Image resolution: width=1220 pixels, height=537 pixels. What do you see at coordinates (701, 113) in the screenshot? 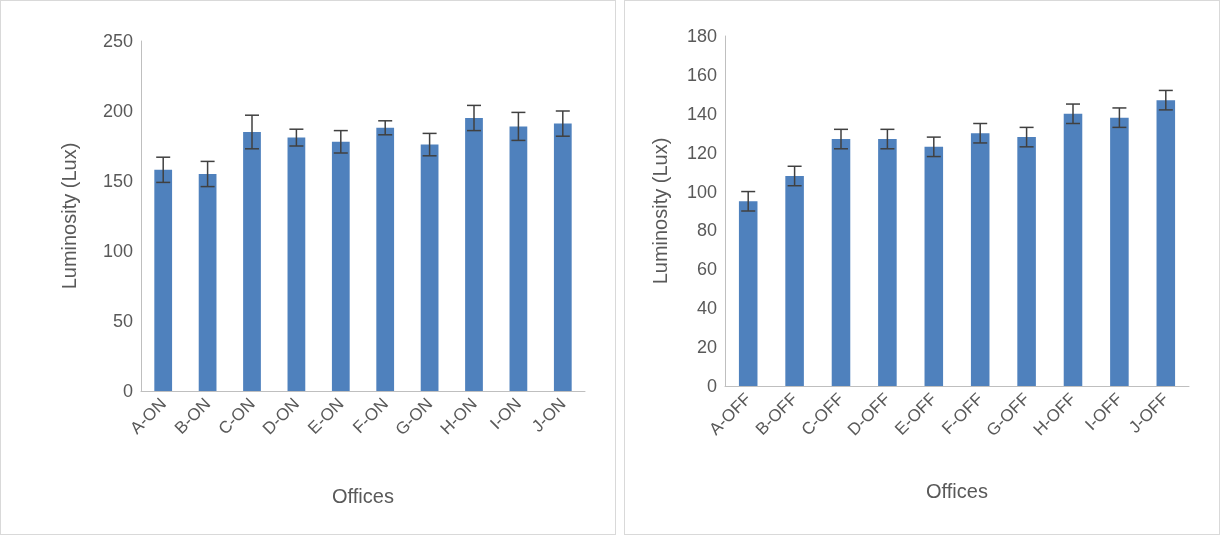
I see `y-tick-label: 140` at bounding box center [701, 113].